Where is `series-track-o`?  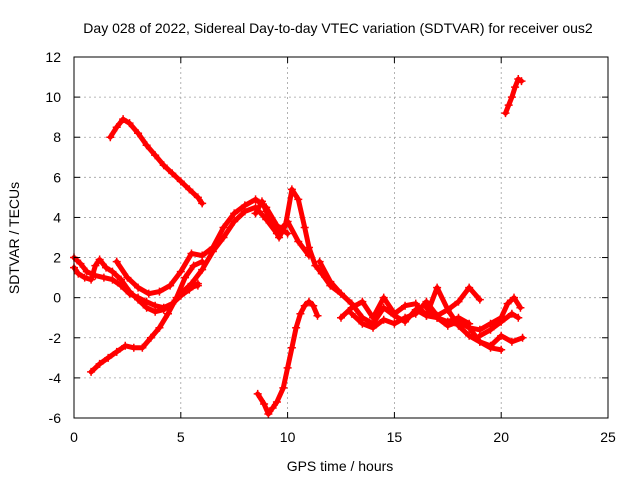 series-track-o is located at coordinates (513, 96).